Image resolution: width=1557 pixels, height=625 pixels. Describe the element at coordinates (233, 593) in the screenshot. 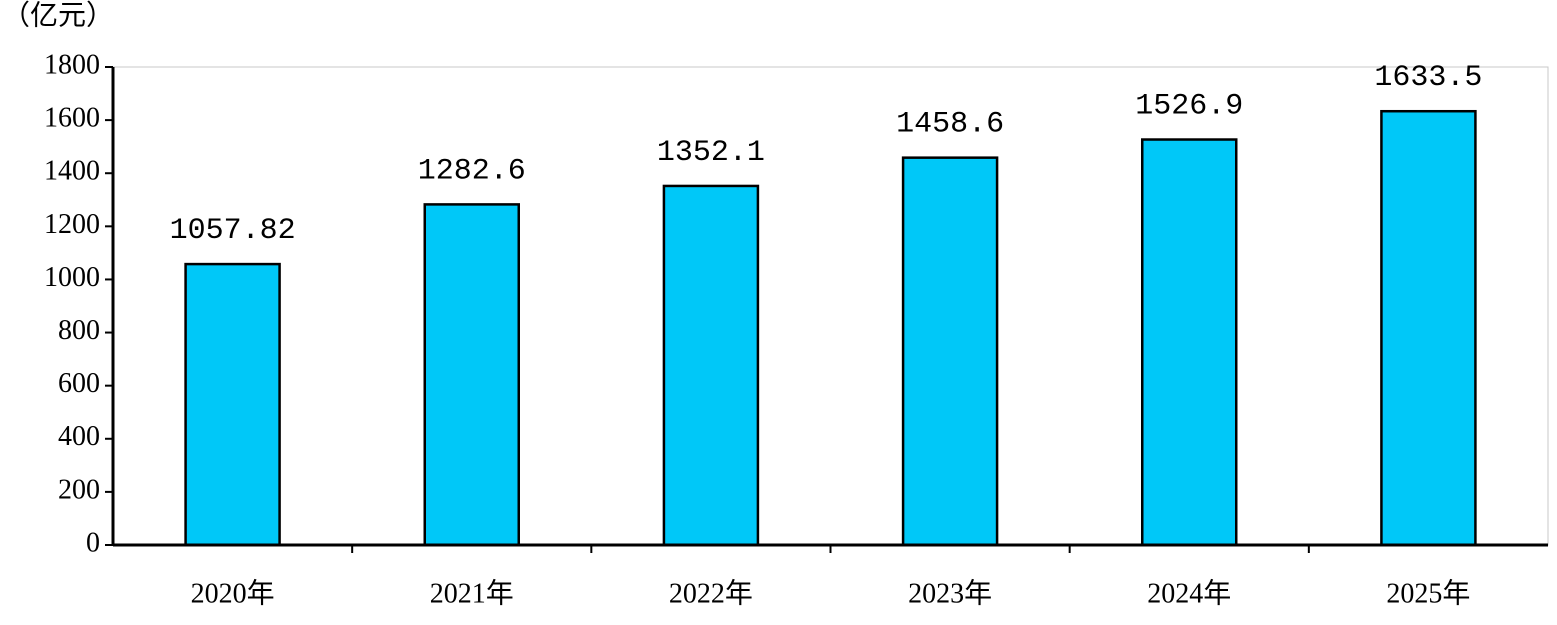

I see `x-tick-label: 2020年` at that location.